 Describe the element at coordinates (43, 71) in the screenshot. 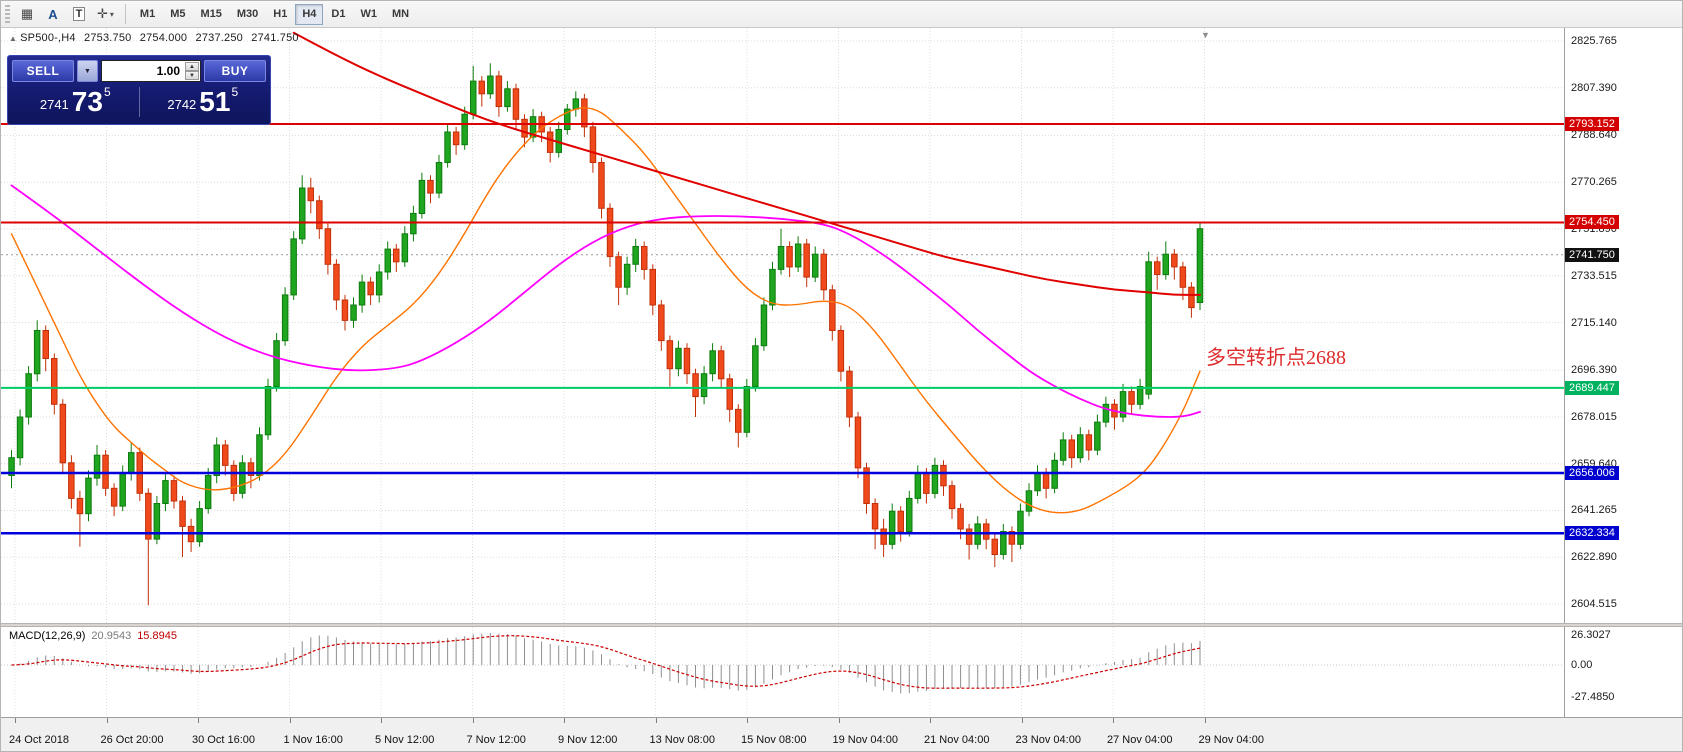

I see `sell-button: SELL` at that location.